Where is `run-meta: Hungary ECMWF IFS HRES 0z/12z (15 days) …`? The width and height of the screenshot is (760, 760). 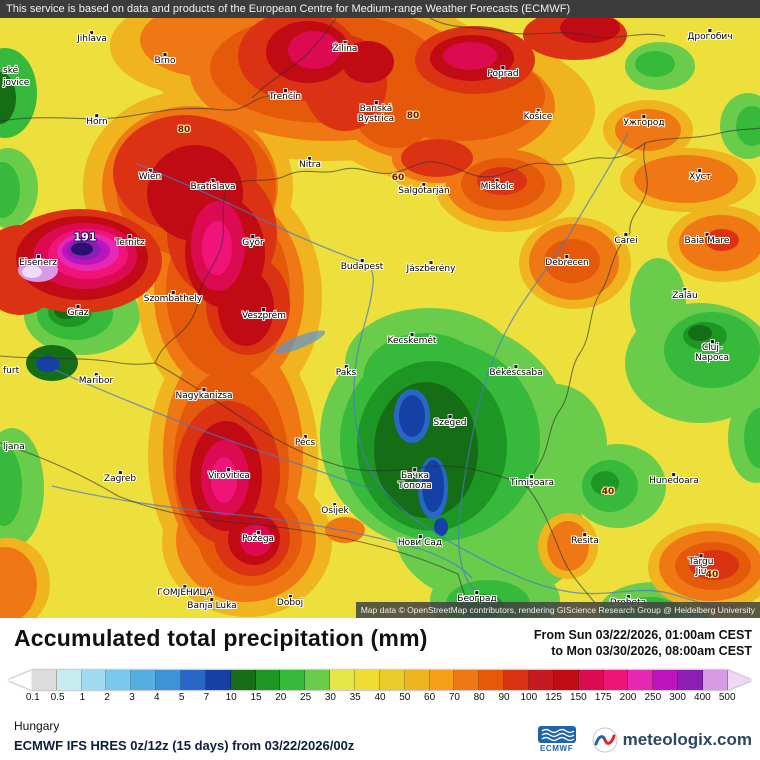
run-meta: Hungary ECMWF IFS HRES 0z/12z (15 days) … is located at coordinates (184, 736).